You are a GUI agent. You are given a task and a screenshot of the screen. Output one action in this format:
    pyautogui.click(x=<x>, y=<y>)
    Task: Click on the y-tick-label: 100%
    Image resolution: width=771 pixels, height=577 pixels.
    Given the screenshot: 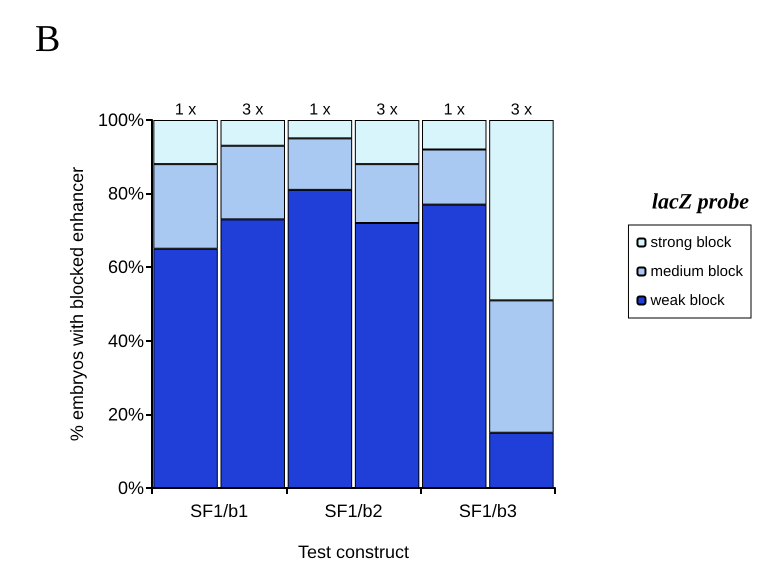 What is the action you would take?
    pyautogui.click(x=121, y=120)
    